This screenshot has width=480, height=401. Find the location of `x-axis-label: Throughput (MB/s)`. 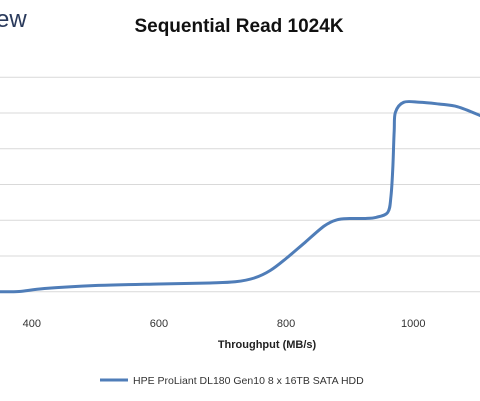

x-axis-label: Throughput (MB/s) is located at coordinates (267, 345).